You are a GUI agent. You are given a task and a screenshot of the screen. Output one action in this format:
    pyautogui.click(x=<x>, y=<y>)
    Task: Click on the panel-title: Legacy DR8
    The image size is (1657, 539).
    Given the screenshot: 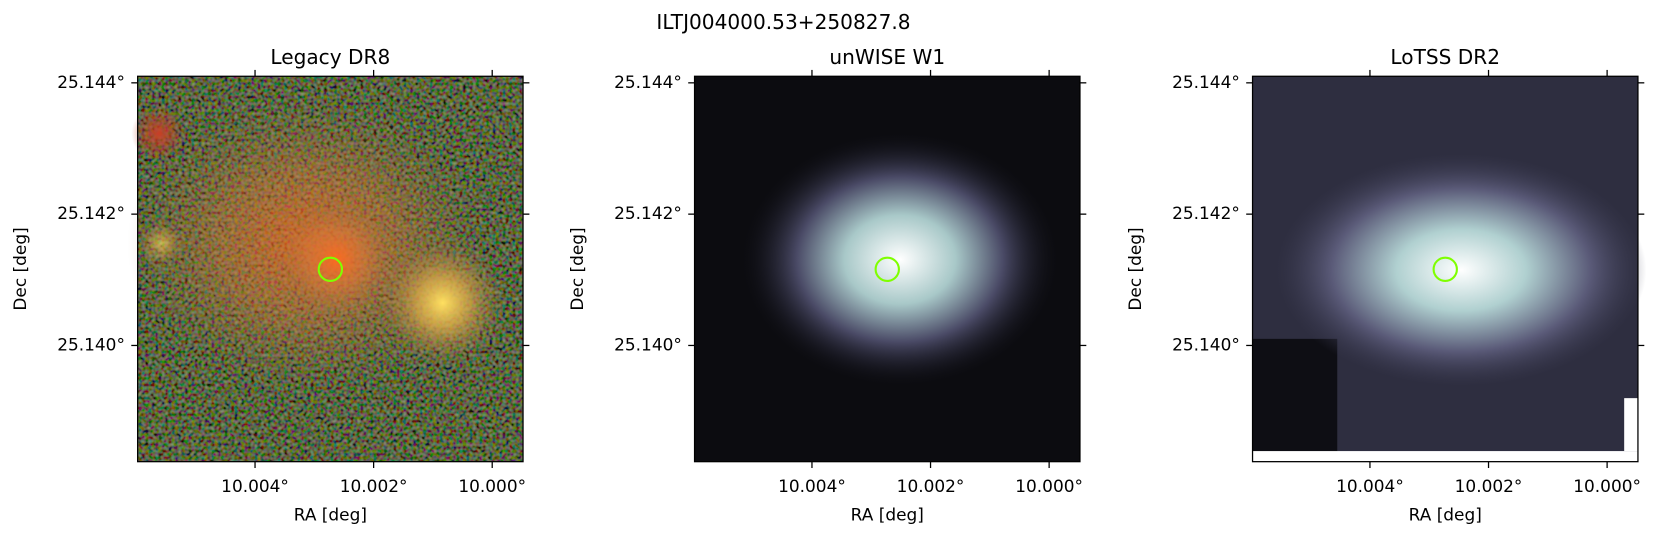 What is the action you would take?
    pyautogui.click(x=330, y=57)
    